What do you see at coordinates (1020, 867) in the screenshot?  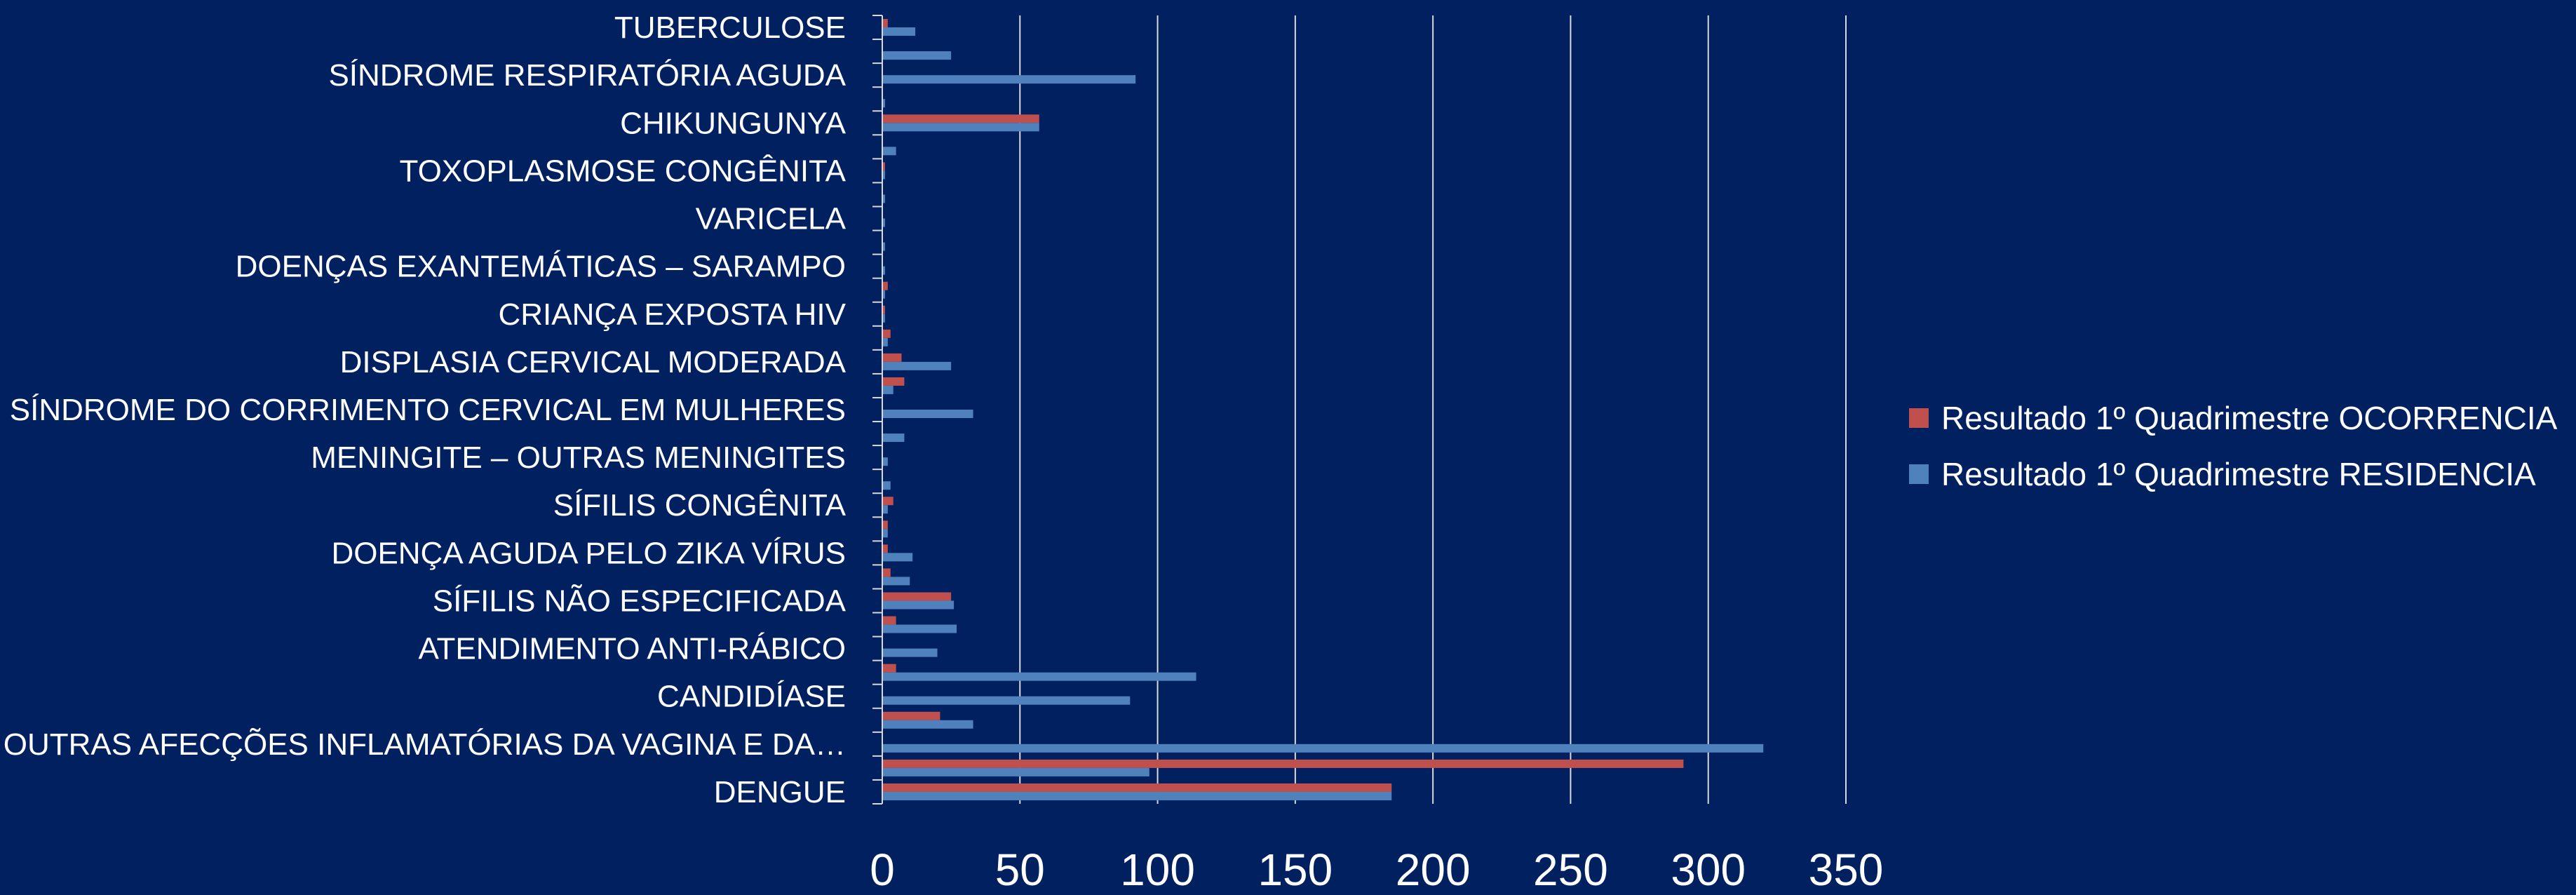 I see `x-tick-label: 50` at bounding box center [1020, 867].